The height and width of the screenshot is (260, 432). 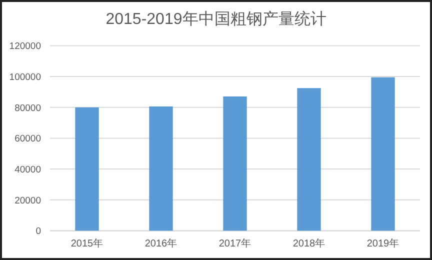 I want to click on y-tick-label: 120000, so click(x=25, y=46).